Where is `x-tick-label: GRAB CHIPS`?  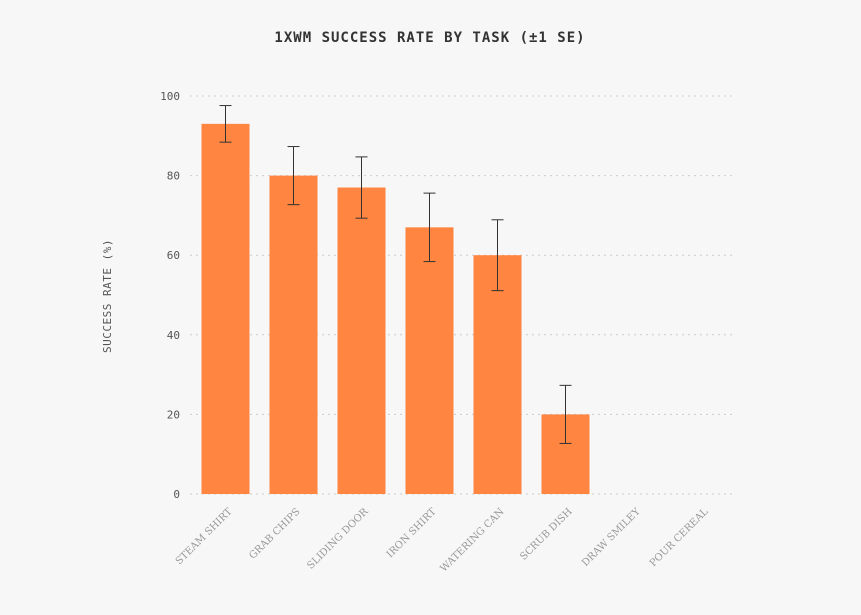
x-tick-label: GRAB CHIPS is located at coordinates (274, 533).